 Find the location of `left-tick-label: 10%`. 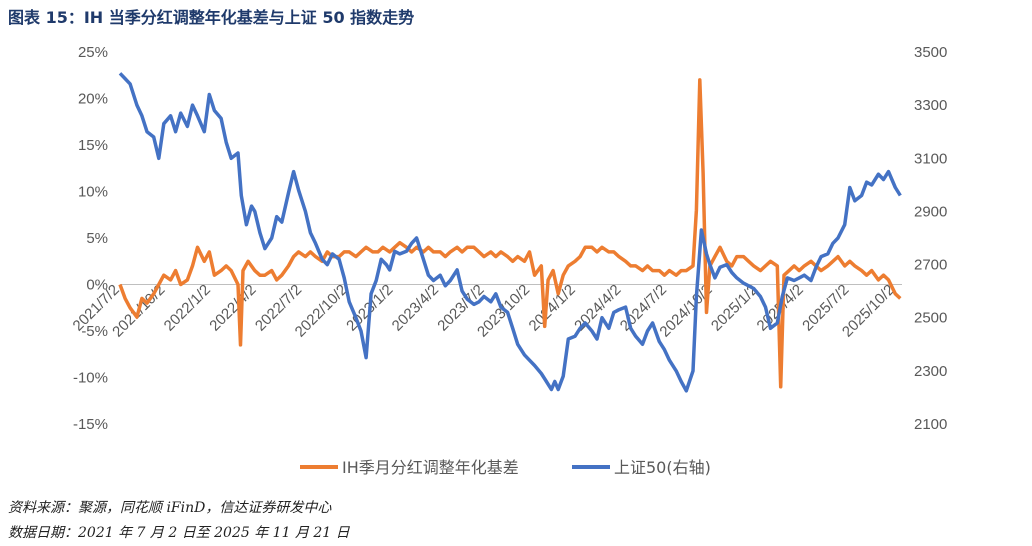

left-tick-label: 10% is located at coordinates (93, 192).